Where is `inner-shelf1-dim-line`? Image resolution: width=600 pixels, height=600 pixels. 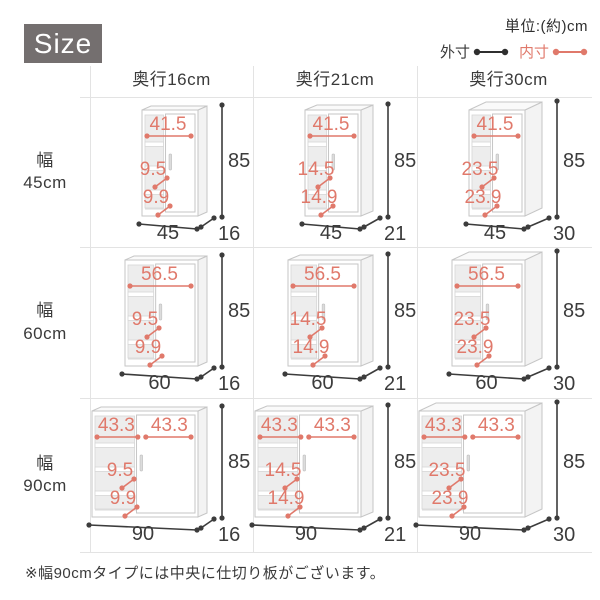
inner-shelf1-dim-line is located at coordinates (291, 483).